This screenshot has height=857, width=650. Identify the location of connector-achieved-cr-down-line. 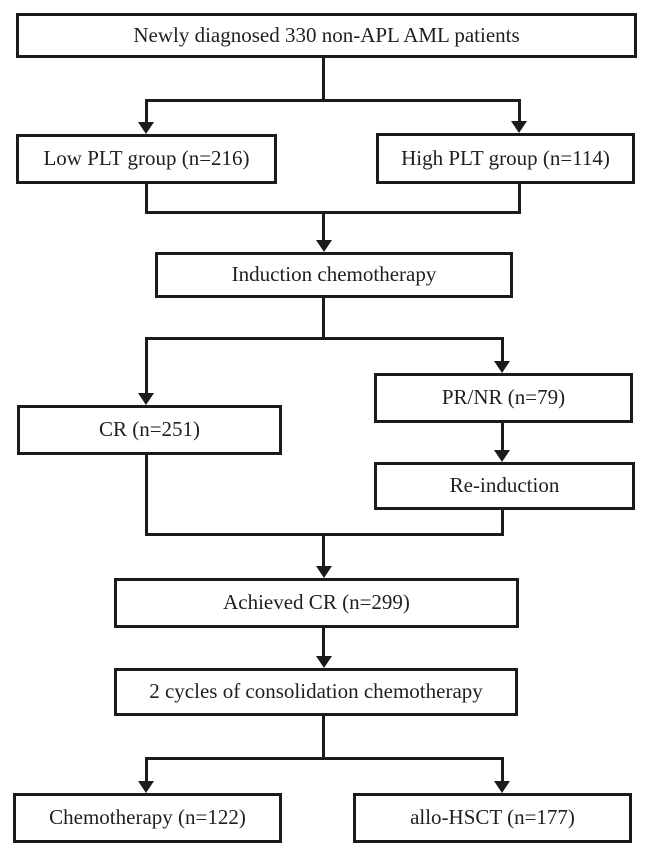
(323, 641).